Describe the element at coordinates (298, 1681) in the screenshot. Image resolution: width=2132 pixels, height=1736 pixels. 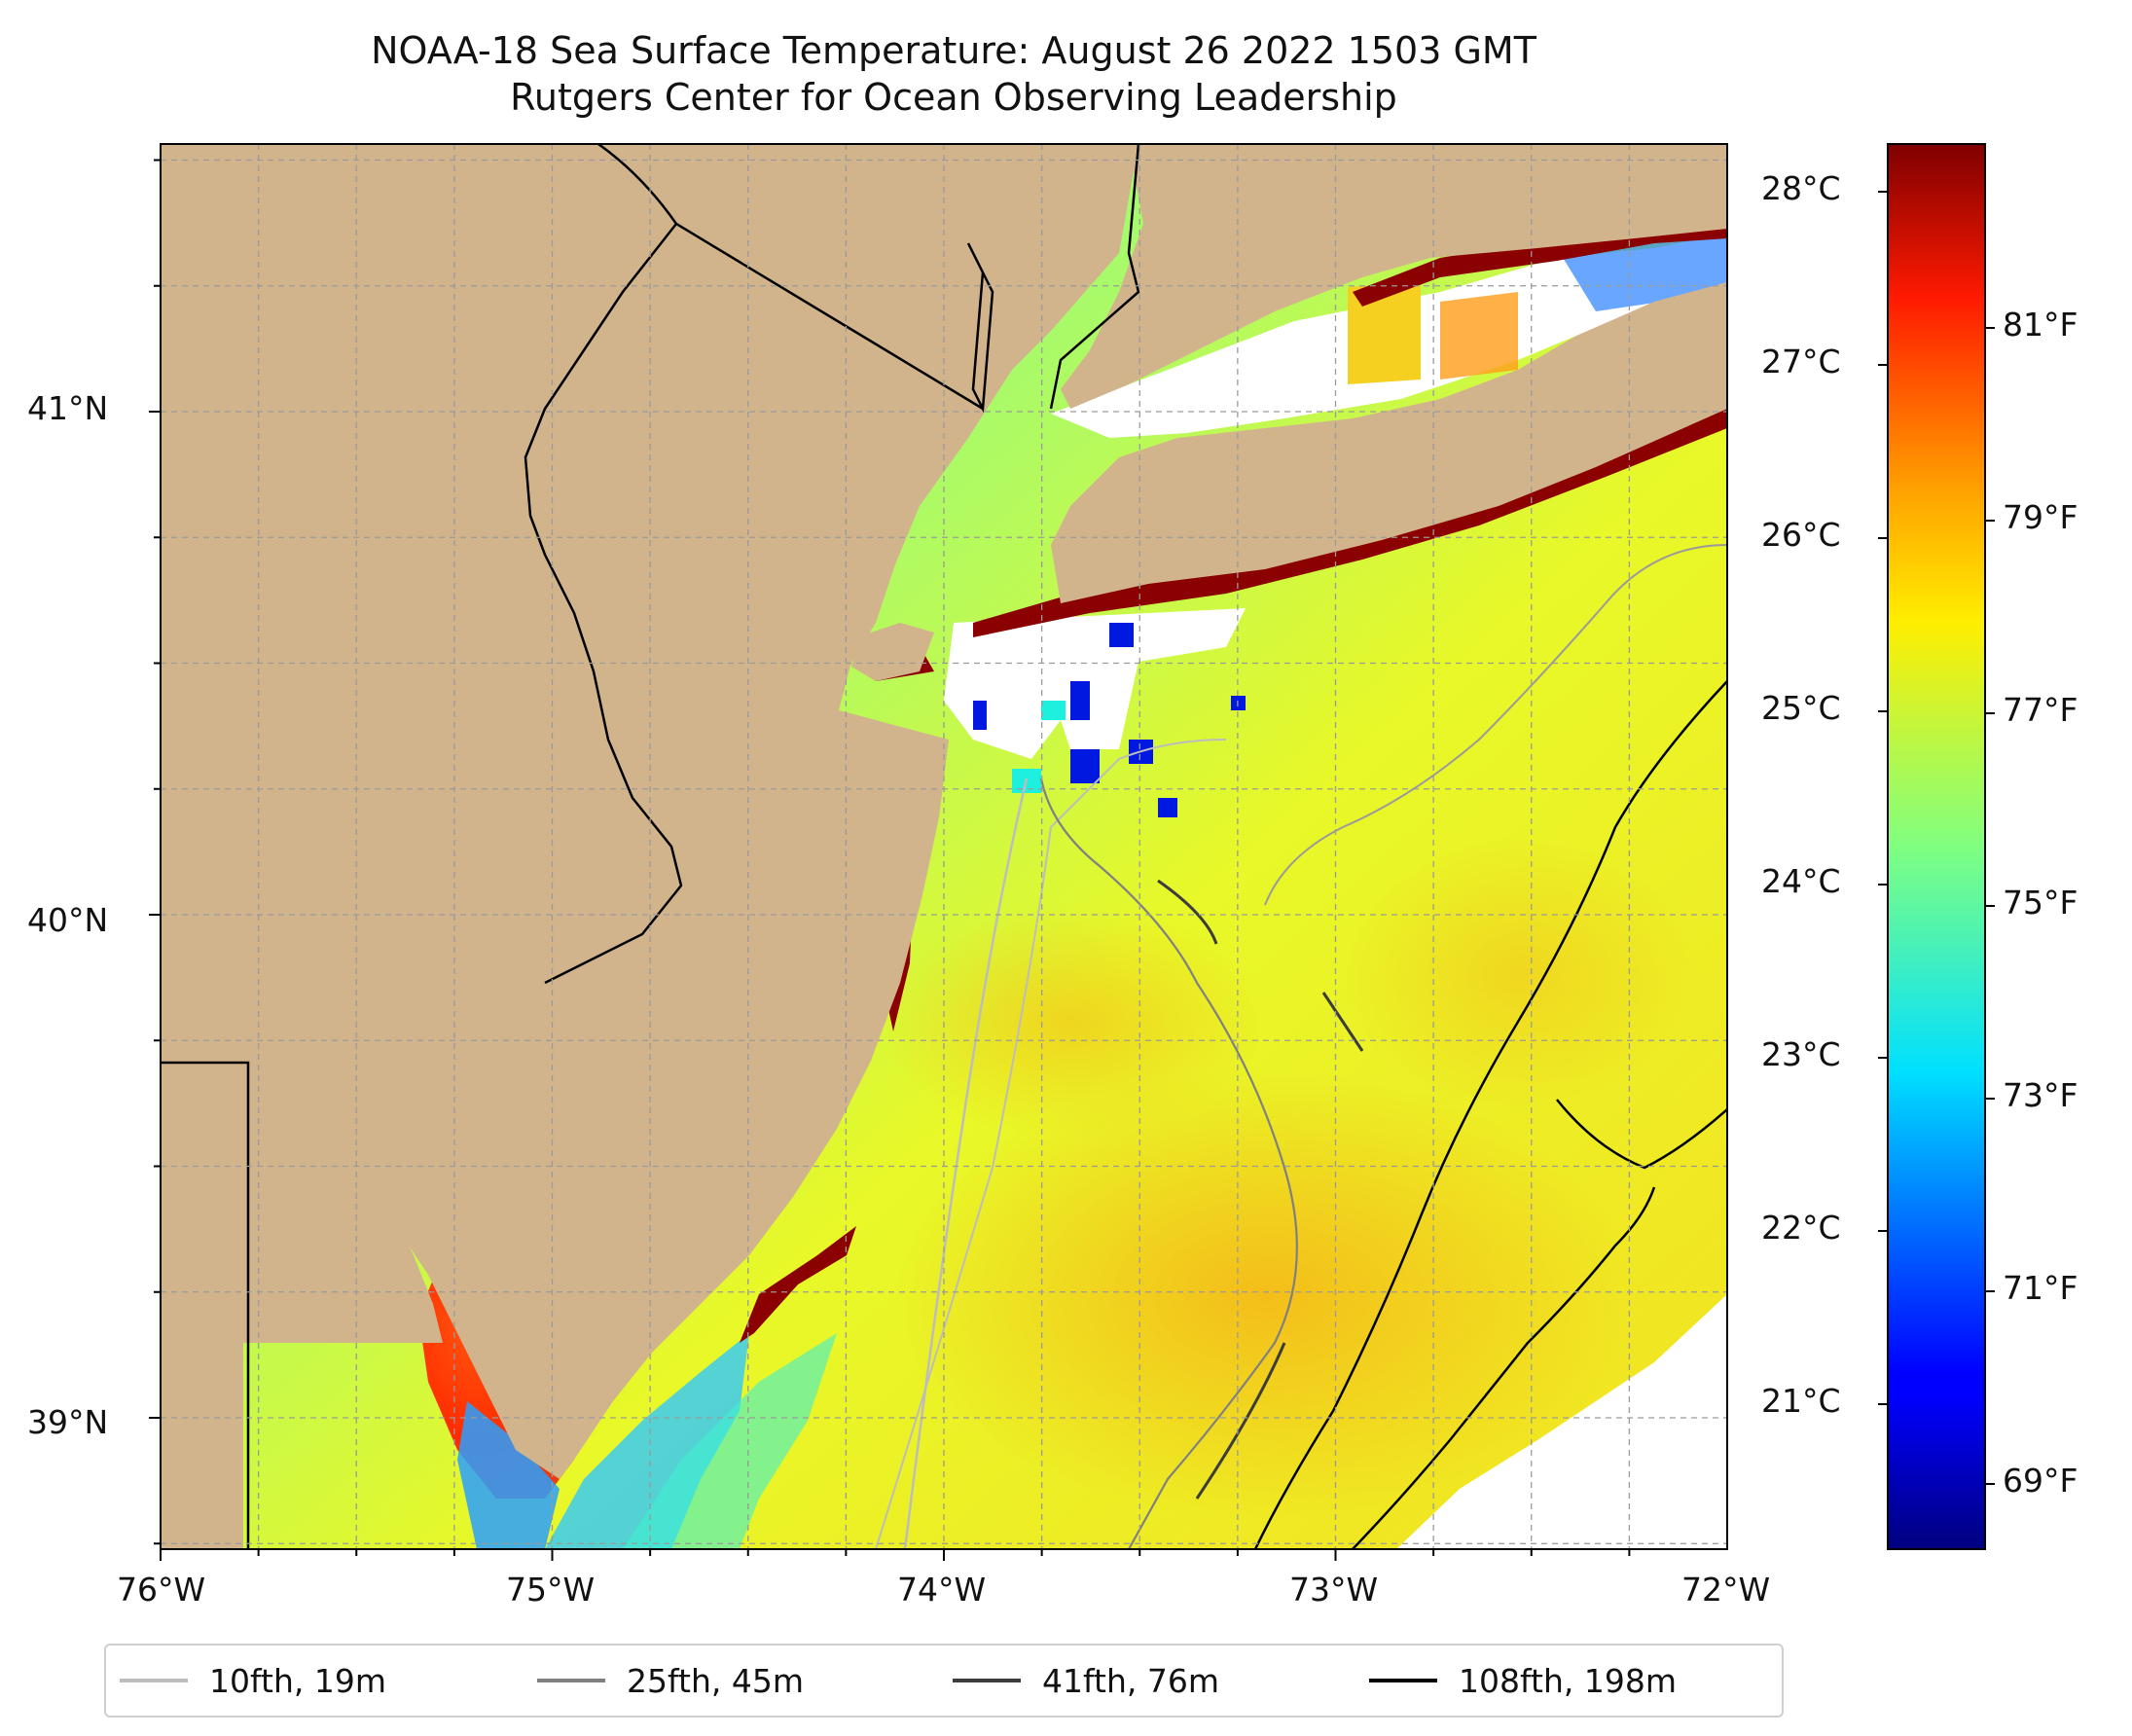
I see `legend-label-10fth: 10fth, 19m` at that location.